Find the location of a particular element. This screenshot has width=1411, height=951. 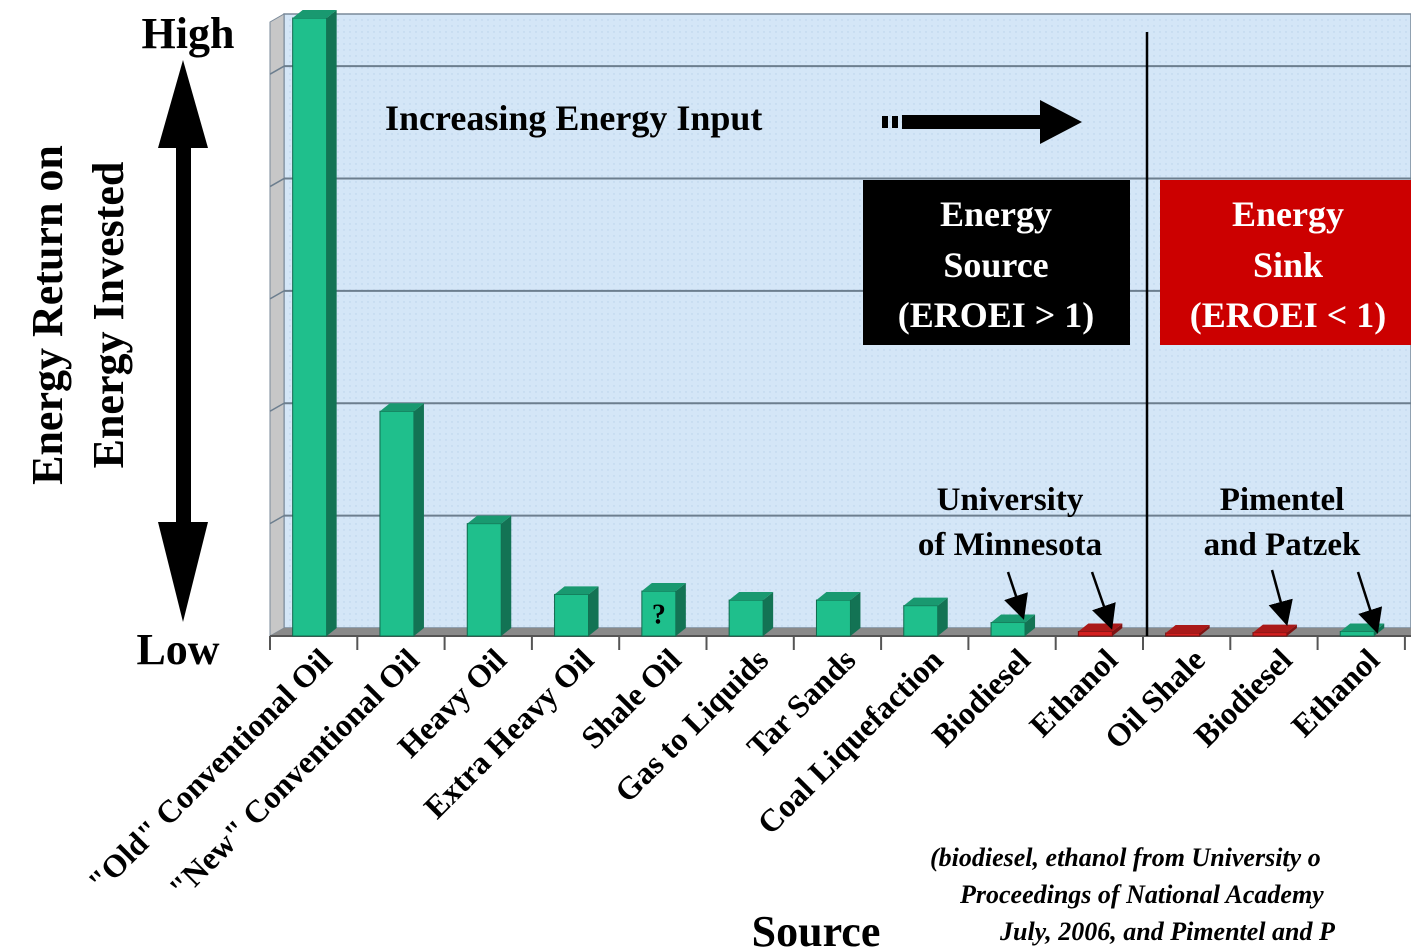

footnote-line2: Proceedings of National Academy is located at coordinates (1141, 894).